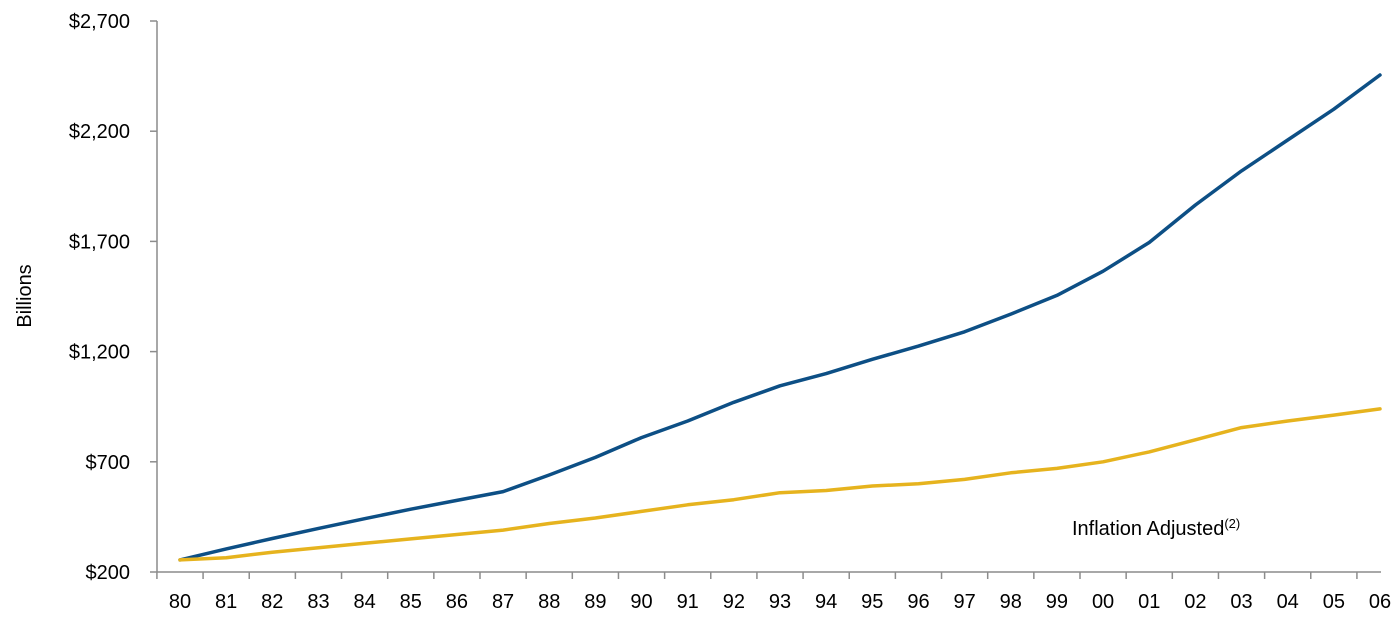  I want to click on x-tick-label: 88, so click(549, 602).